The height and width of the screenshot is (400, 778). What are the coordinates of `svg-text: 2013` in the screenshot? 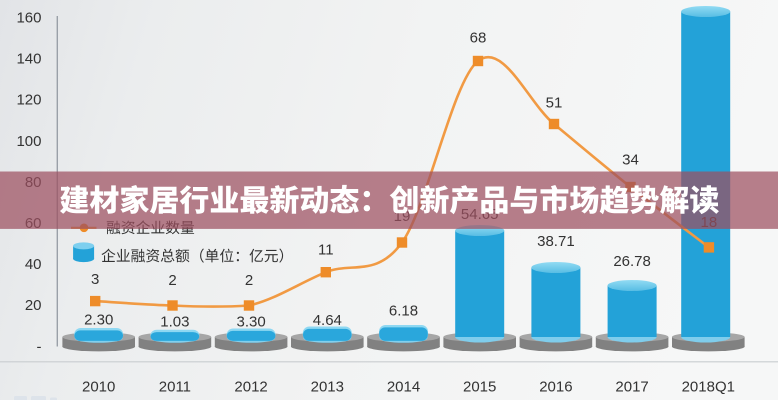 It's located at (327, 387).